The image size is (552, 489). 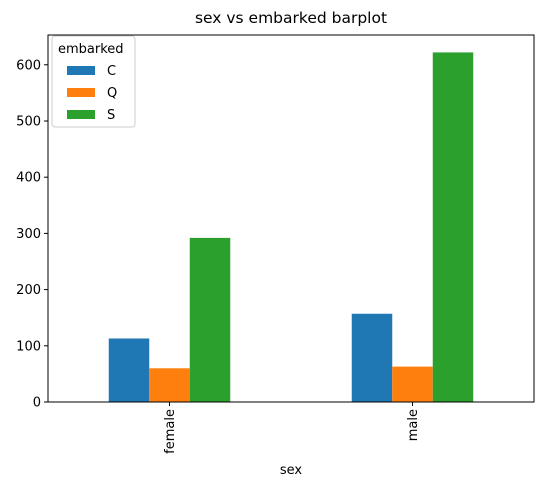 What do you see at coordinates (372, 357) in the screenshot?
I see `bar-male-C` at bounding box center [372, 357].